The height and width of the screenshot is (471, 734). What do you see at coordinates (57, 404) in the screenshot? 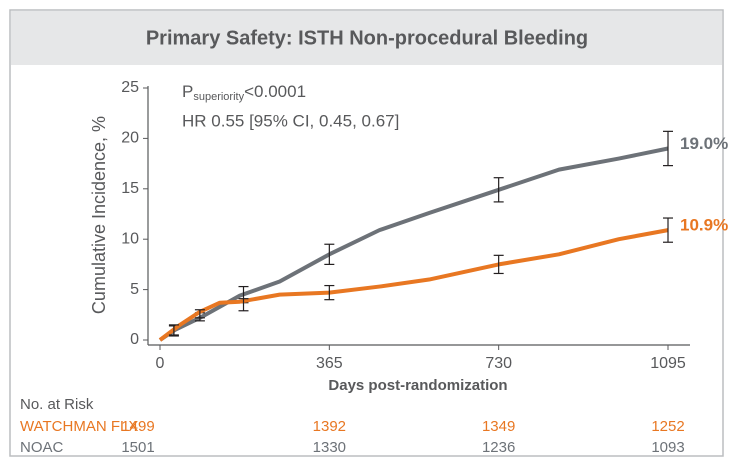
I see `risk-table-title: No. at Risk` at bounding box center [57, 404].